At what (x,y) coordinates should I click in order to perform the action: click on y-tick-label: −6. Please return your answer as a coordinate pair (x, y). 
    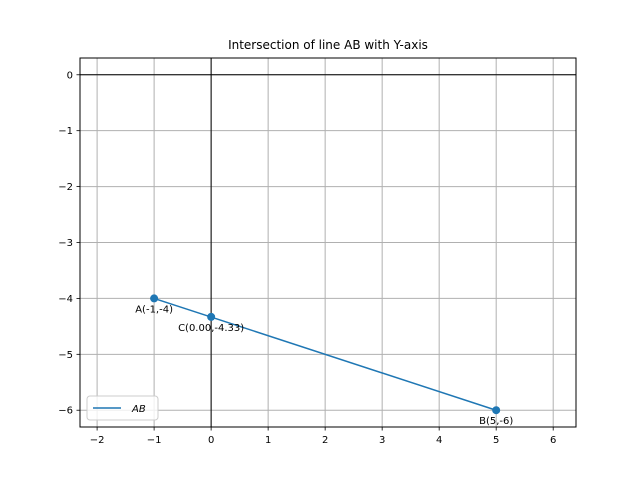
    Looking at the image, I should click on (65, 411).